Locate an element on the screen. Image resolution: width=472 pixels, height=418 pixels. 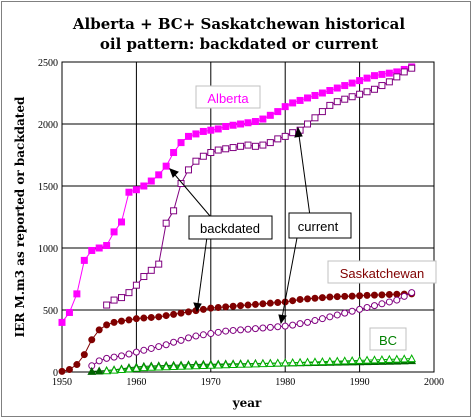
x-axis-ticks: 1950 1960 1970 1980 1990 2000 is located at coordinates (248, 382).